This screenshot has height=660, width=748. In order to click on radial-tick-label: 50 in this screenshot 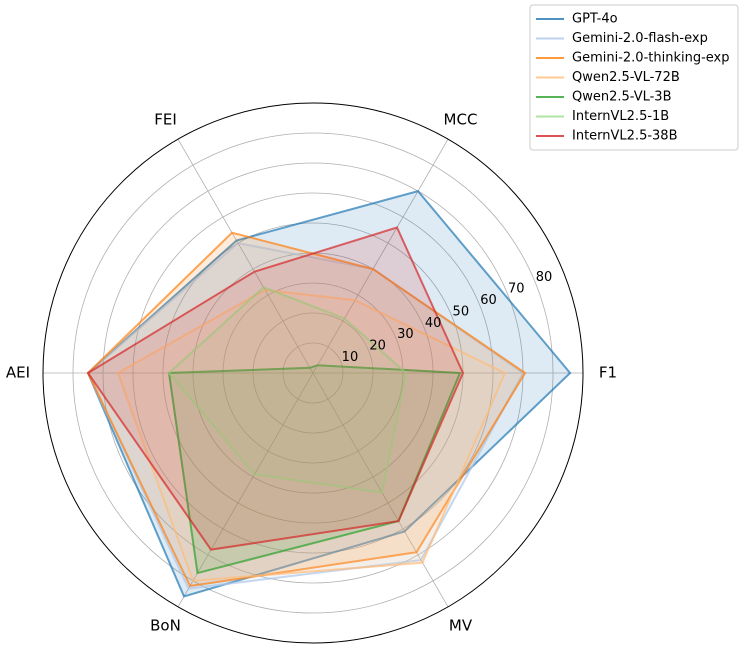, I will do `click(461, 311)`.